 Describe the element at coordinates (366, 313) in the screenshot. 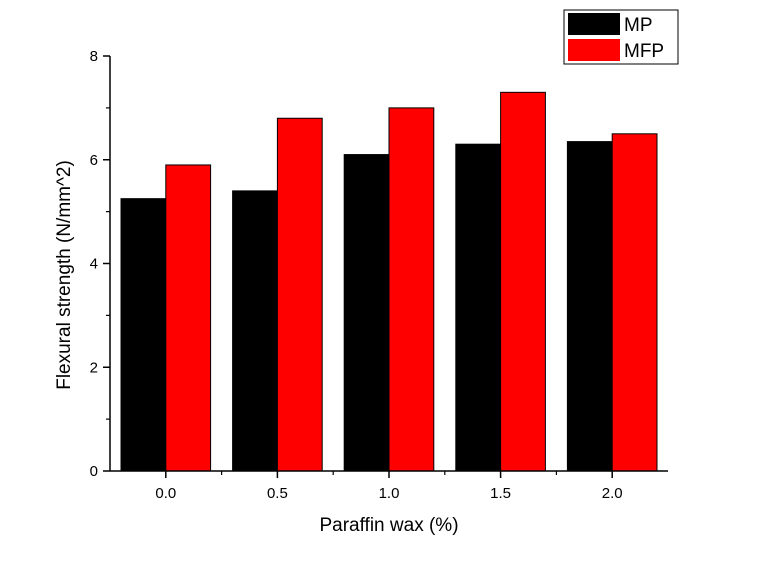

I see `bar-mp-1.0` at that location.